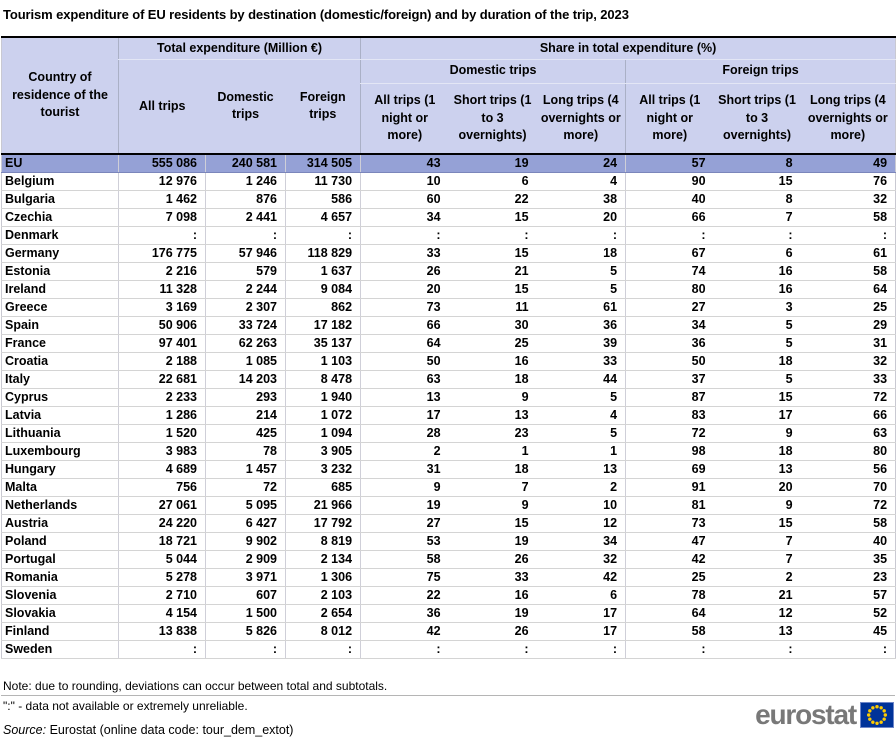  I want to click on value-cell: 7 098, so click(162, 217).